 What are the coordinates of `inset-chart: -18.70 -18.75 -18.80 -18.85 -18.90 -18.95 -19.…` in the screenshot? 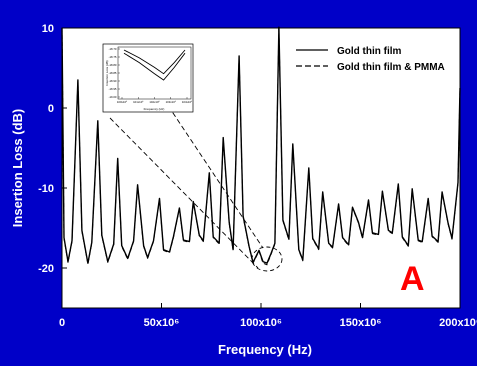 It's located at (148, 78).